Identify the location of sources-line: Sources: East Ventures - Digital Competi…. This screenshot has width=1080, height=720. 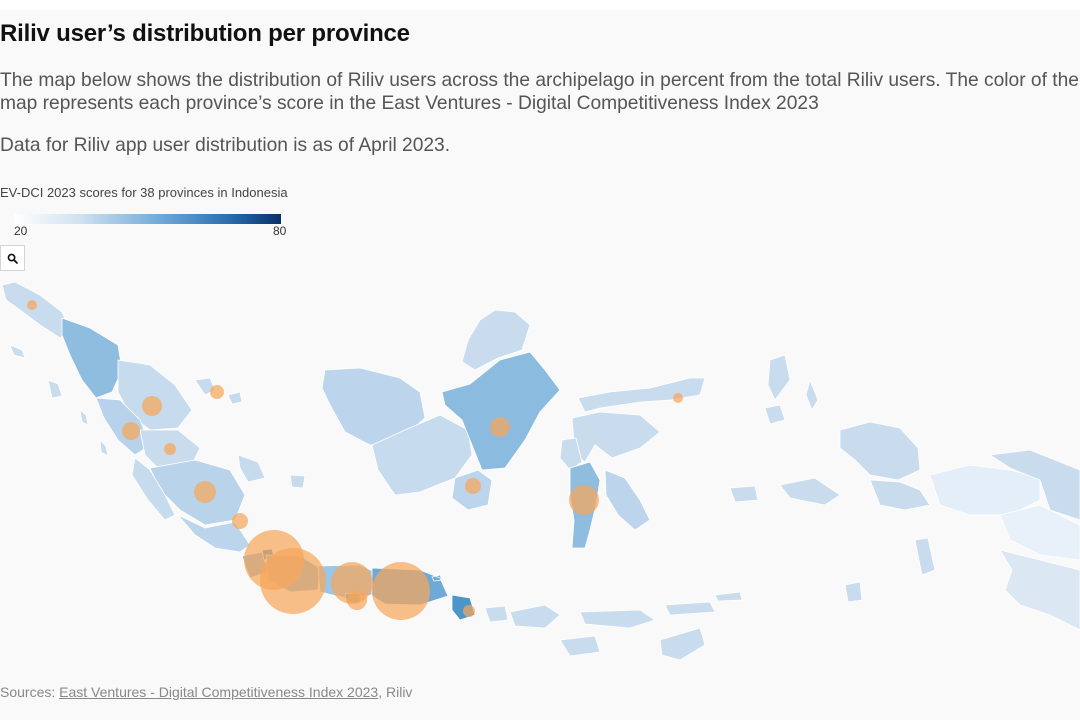
(206, 692).